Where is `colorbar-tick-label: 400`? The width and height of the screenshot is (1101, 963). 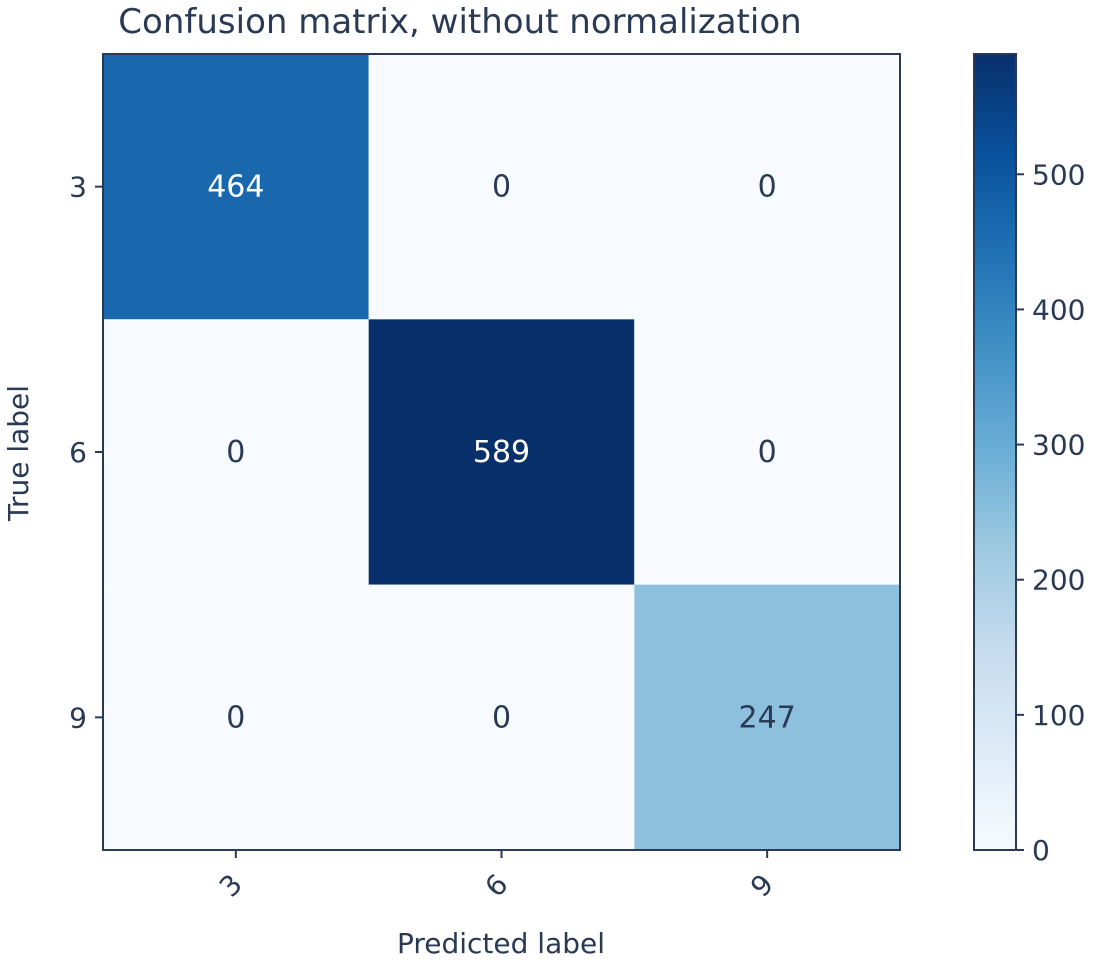
colorbar-tick-label: 400 is located at coordinates (1058, 309).